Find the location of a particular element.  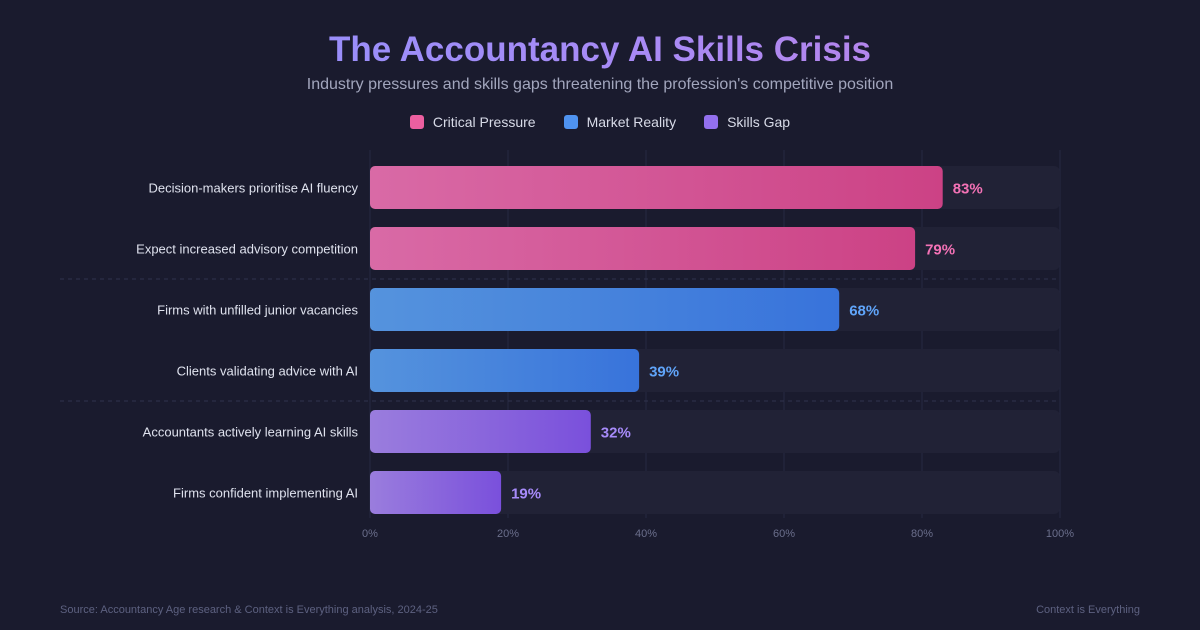

category-label: Expect increased advisory competition is located at coordinates (247, 249).